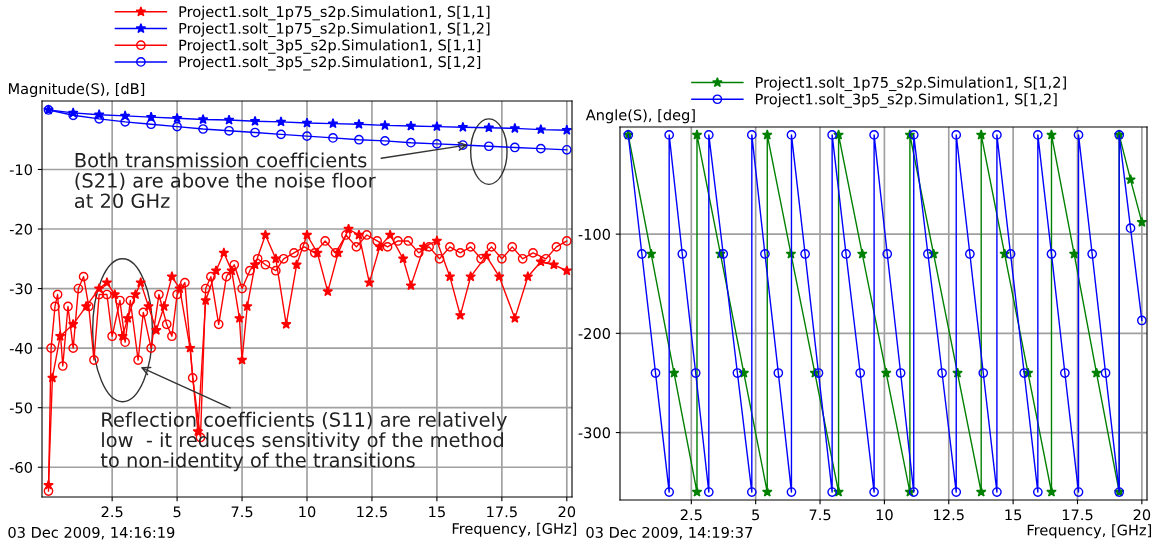 This screenshot has height=544, width=1153. Describe the element at coordinates (20, 467) in the screenshot. I see `y-tick-label: -60` at that location.